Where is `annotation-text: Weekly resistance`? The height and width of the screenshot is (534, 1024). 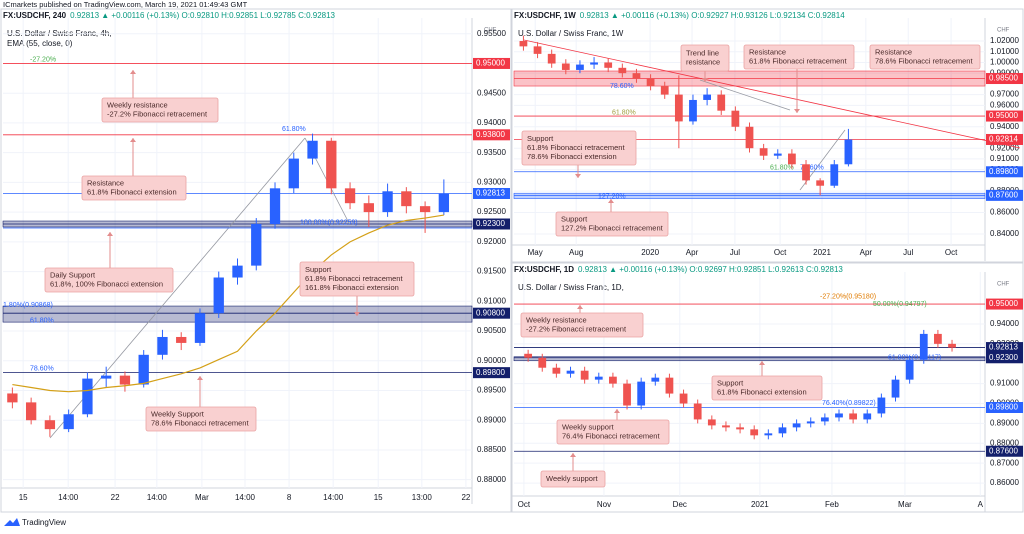
annotation-text: Weekly resistance is located at coordinates (556, 319).